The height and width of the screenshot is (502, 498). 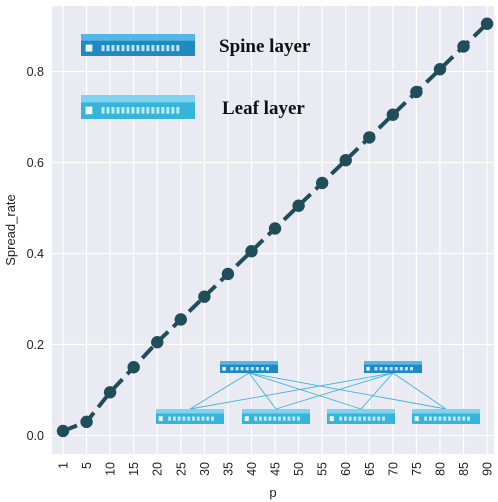 I want to click on spine-leaf-topology-icon, so click(x=318, y=392).